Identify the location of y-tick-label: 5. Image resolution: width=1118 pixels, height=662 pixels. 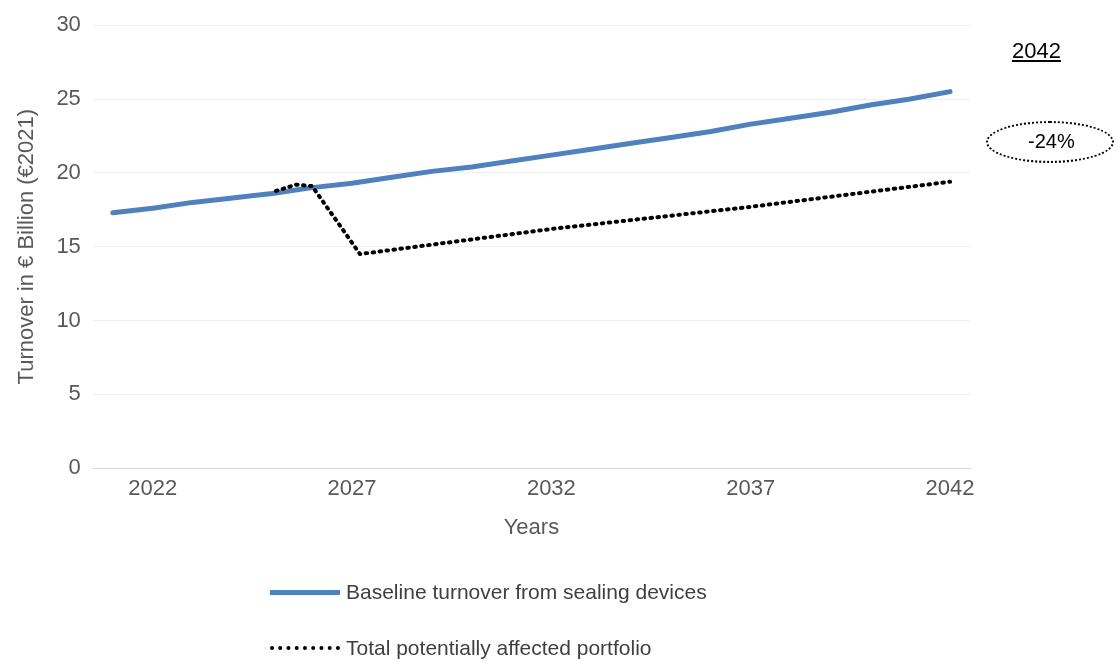
(74, 393).